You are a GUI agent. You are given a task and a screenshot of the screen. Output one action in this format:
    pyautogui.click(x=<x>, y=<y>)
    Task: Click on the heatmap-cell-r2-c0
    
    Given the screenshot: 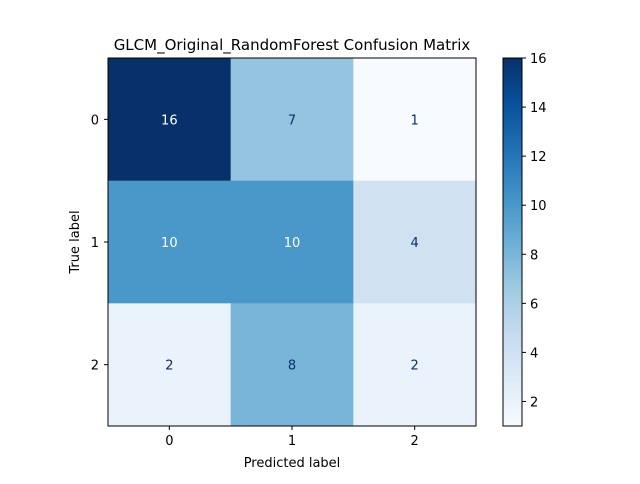 What is the action you would take?
    pyautogui.click(x=170, y=365)
    